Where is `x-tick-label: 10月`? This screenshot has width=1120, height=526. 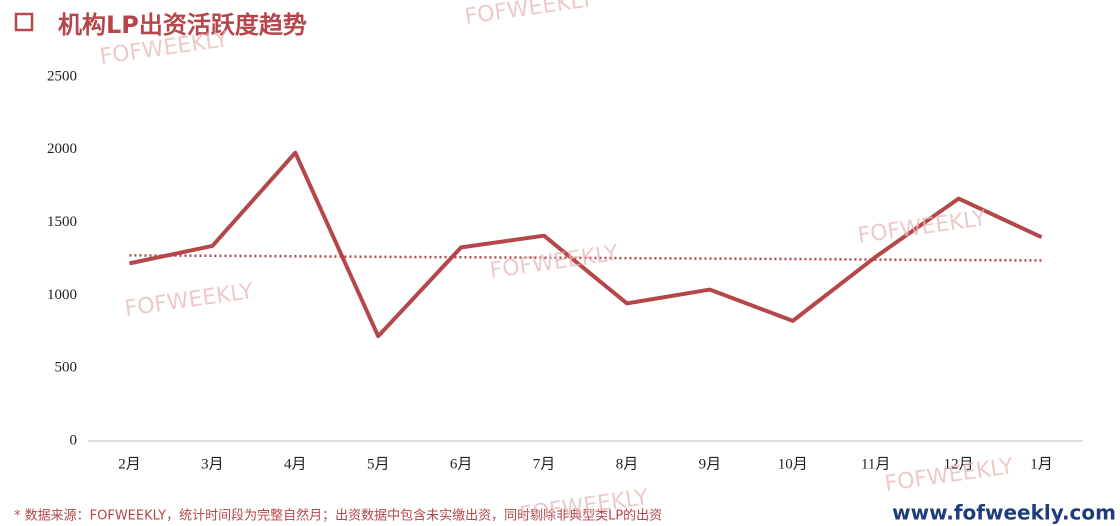
x-tick-label: 10月 is located at coordinates (793, 464).